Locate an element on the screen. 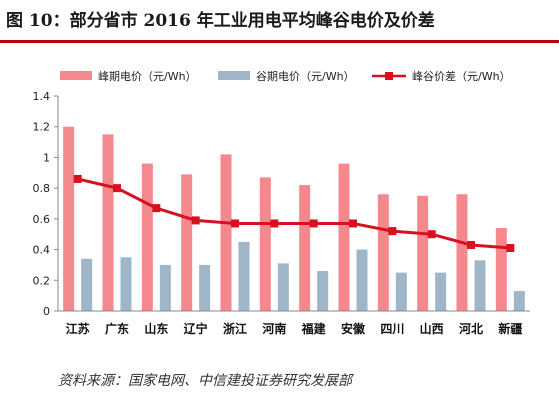 This screenshot has width=559, height=407. x-category-label: 山西 is located at coordinates (432, 328).